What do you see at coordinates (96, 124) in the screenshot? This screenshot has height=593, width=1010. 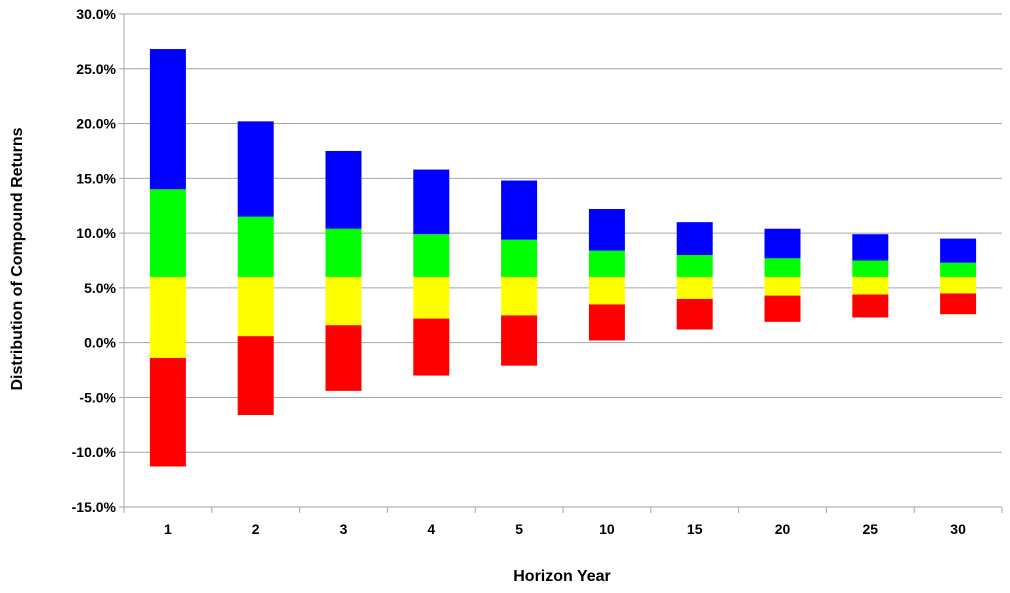 I see `y-tick-label: 20.0%` at bounding box center [96, 124].